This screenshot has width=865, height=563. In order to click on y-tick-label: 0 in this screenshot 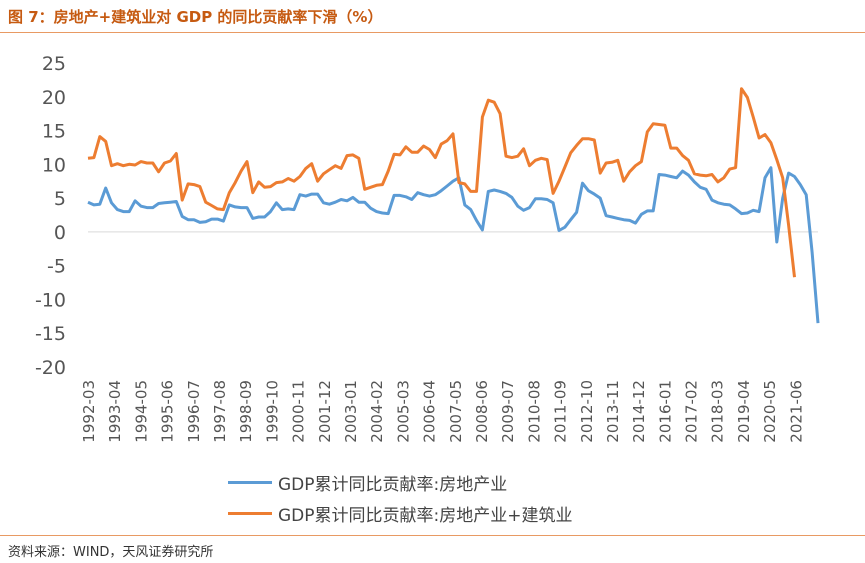, I will do `click(60, 233)`.